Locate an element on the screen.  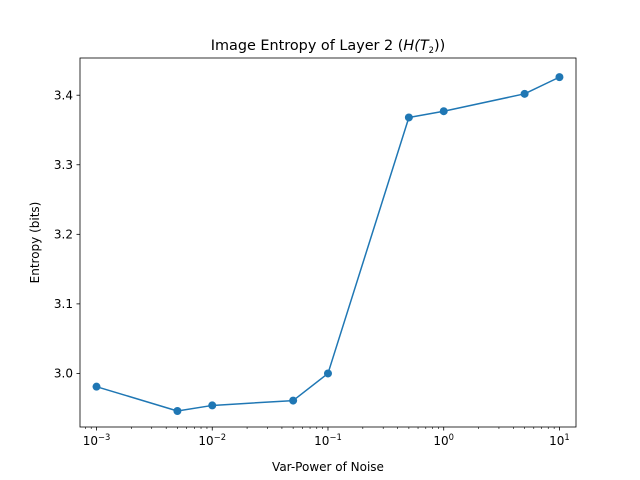
x-tick-label: 10⁻² is located at coordinates (212, 440).